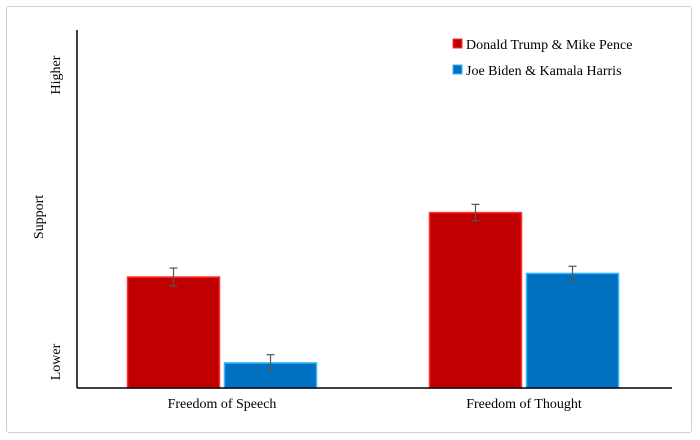 This screenshot has height=440, width=700. What do you see at coordinates (572, 330) in the screenshot?
I see `bar-biden-harris-thought` at bounding box center [572, 330].